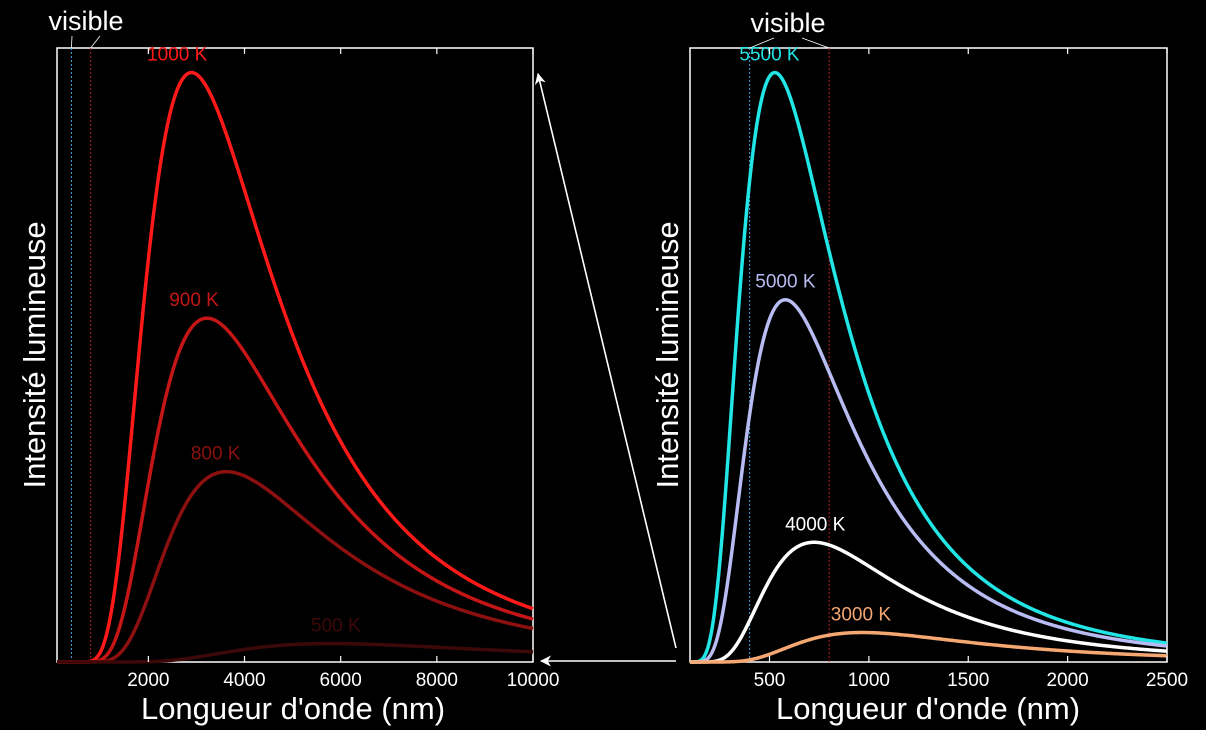 The height and width of the screenshot is (730, 1206). Describe the element at coordinates (177, 55) in the screenshot. I see `series-label-1000k: 1000 K` at that location.